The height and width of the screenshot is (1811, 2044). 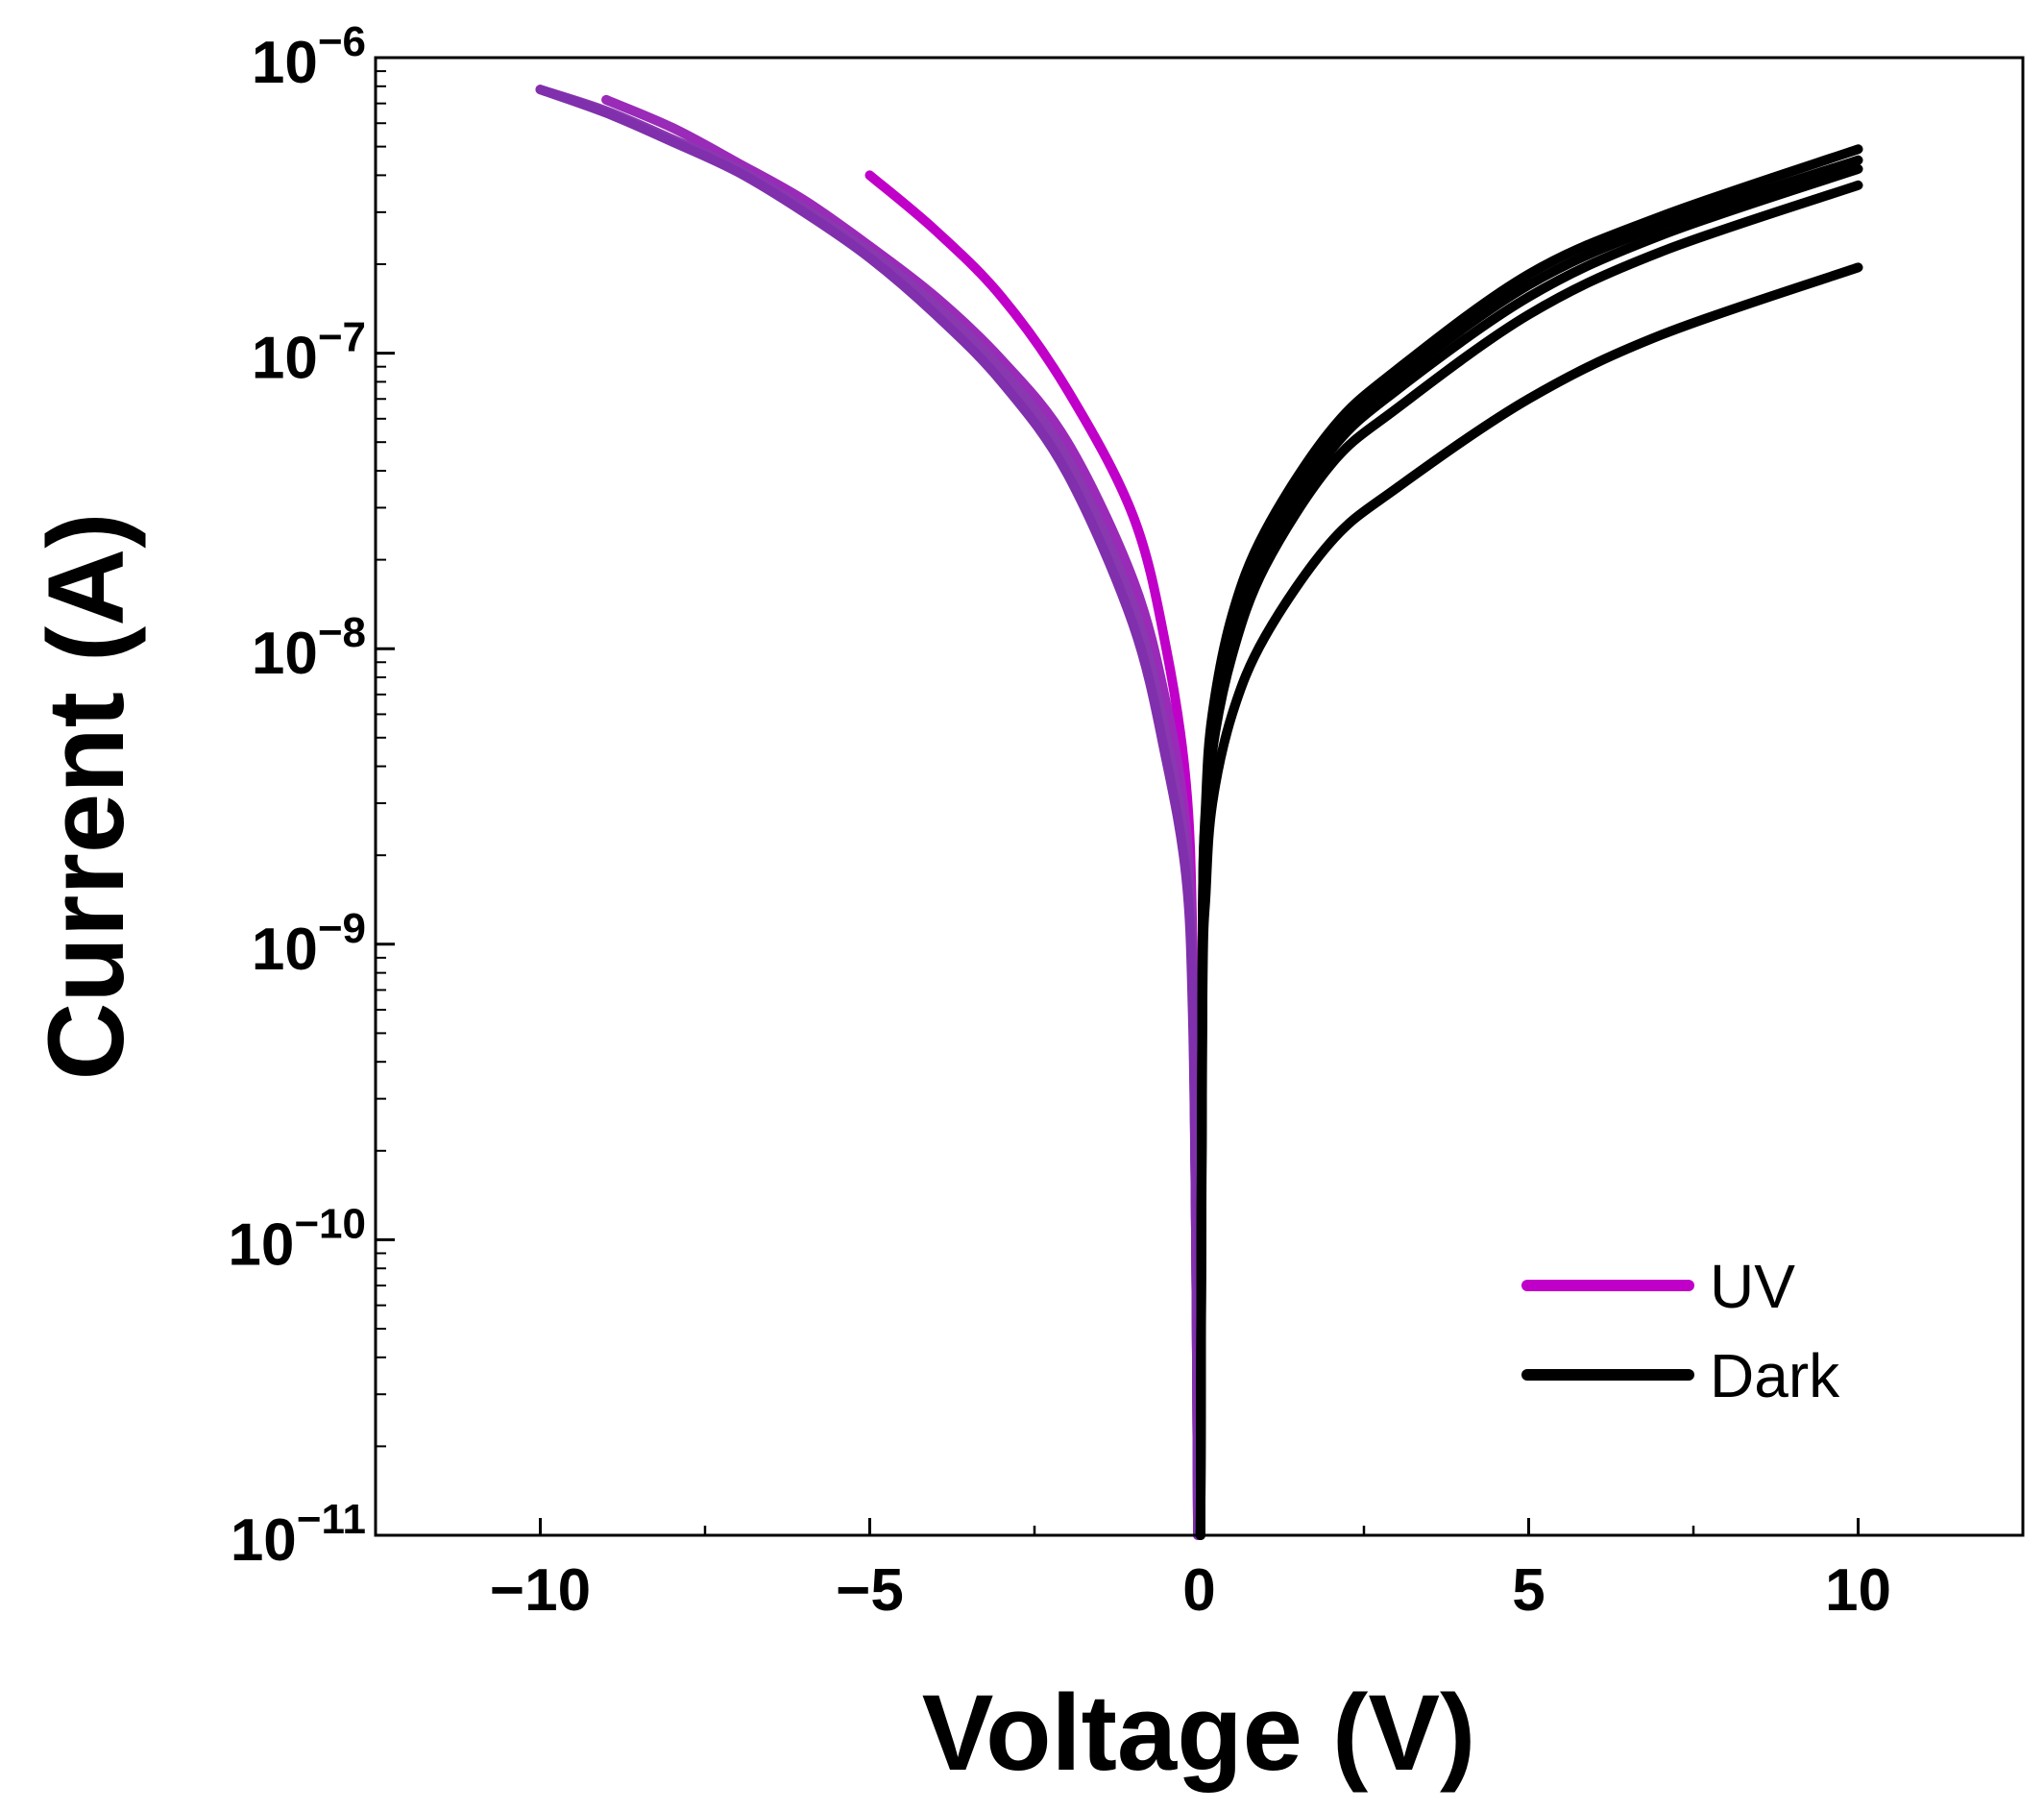 What do you see at coordinates (1528, 1590) in the screenshot?
I see `x-tick-label: 5` at bounding box center [1528, 1590].